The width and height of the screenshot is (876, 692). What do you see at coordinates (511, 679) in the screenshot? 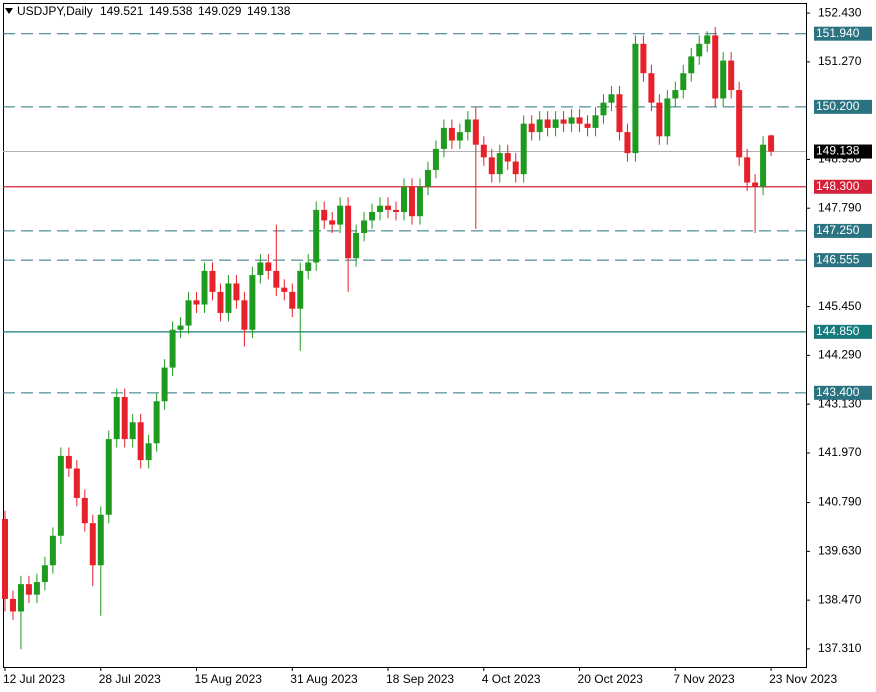
I see `x-tick-label: 4 Oct 2023` at bounding box center [511, 679].